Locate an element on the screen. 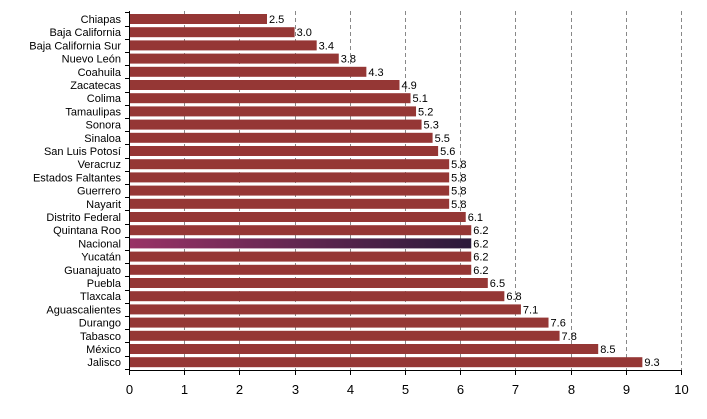 The image size is (707, 419). category-label: Guerrero is located at coordinates (99, 192).